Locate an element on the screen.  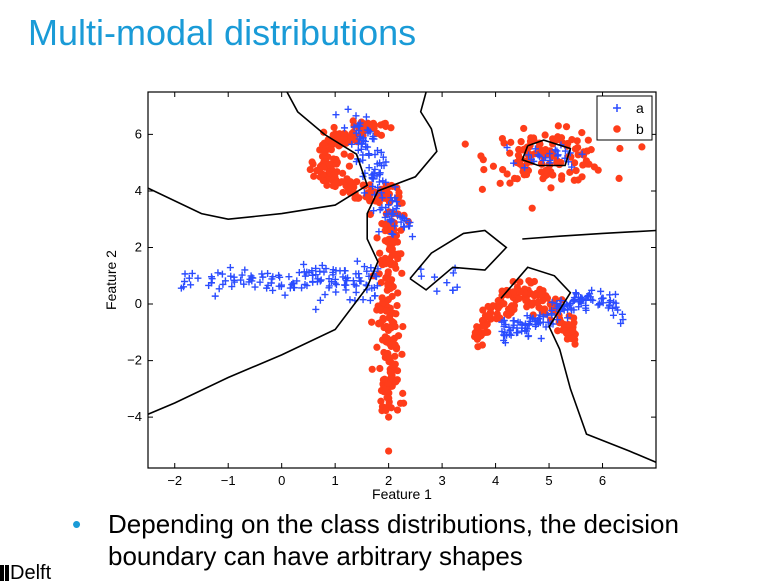
x-tick-label: −2 is located at coordinates (174, 480).